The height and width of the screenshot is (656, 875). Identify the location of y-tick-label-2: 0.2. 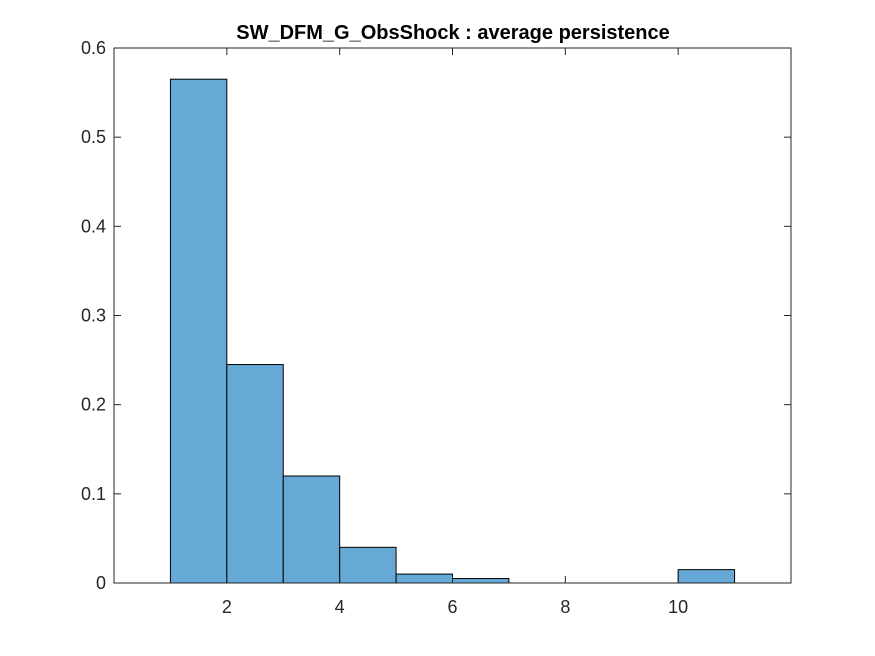
(93, 405).